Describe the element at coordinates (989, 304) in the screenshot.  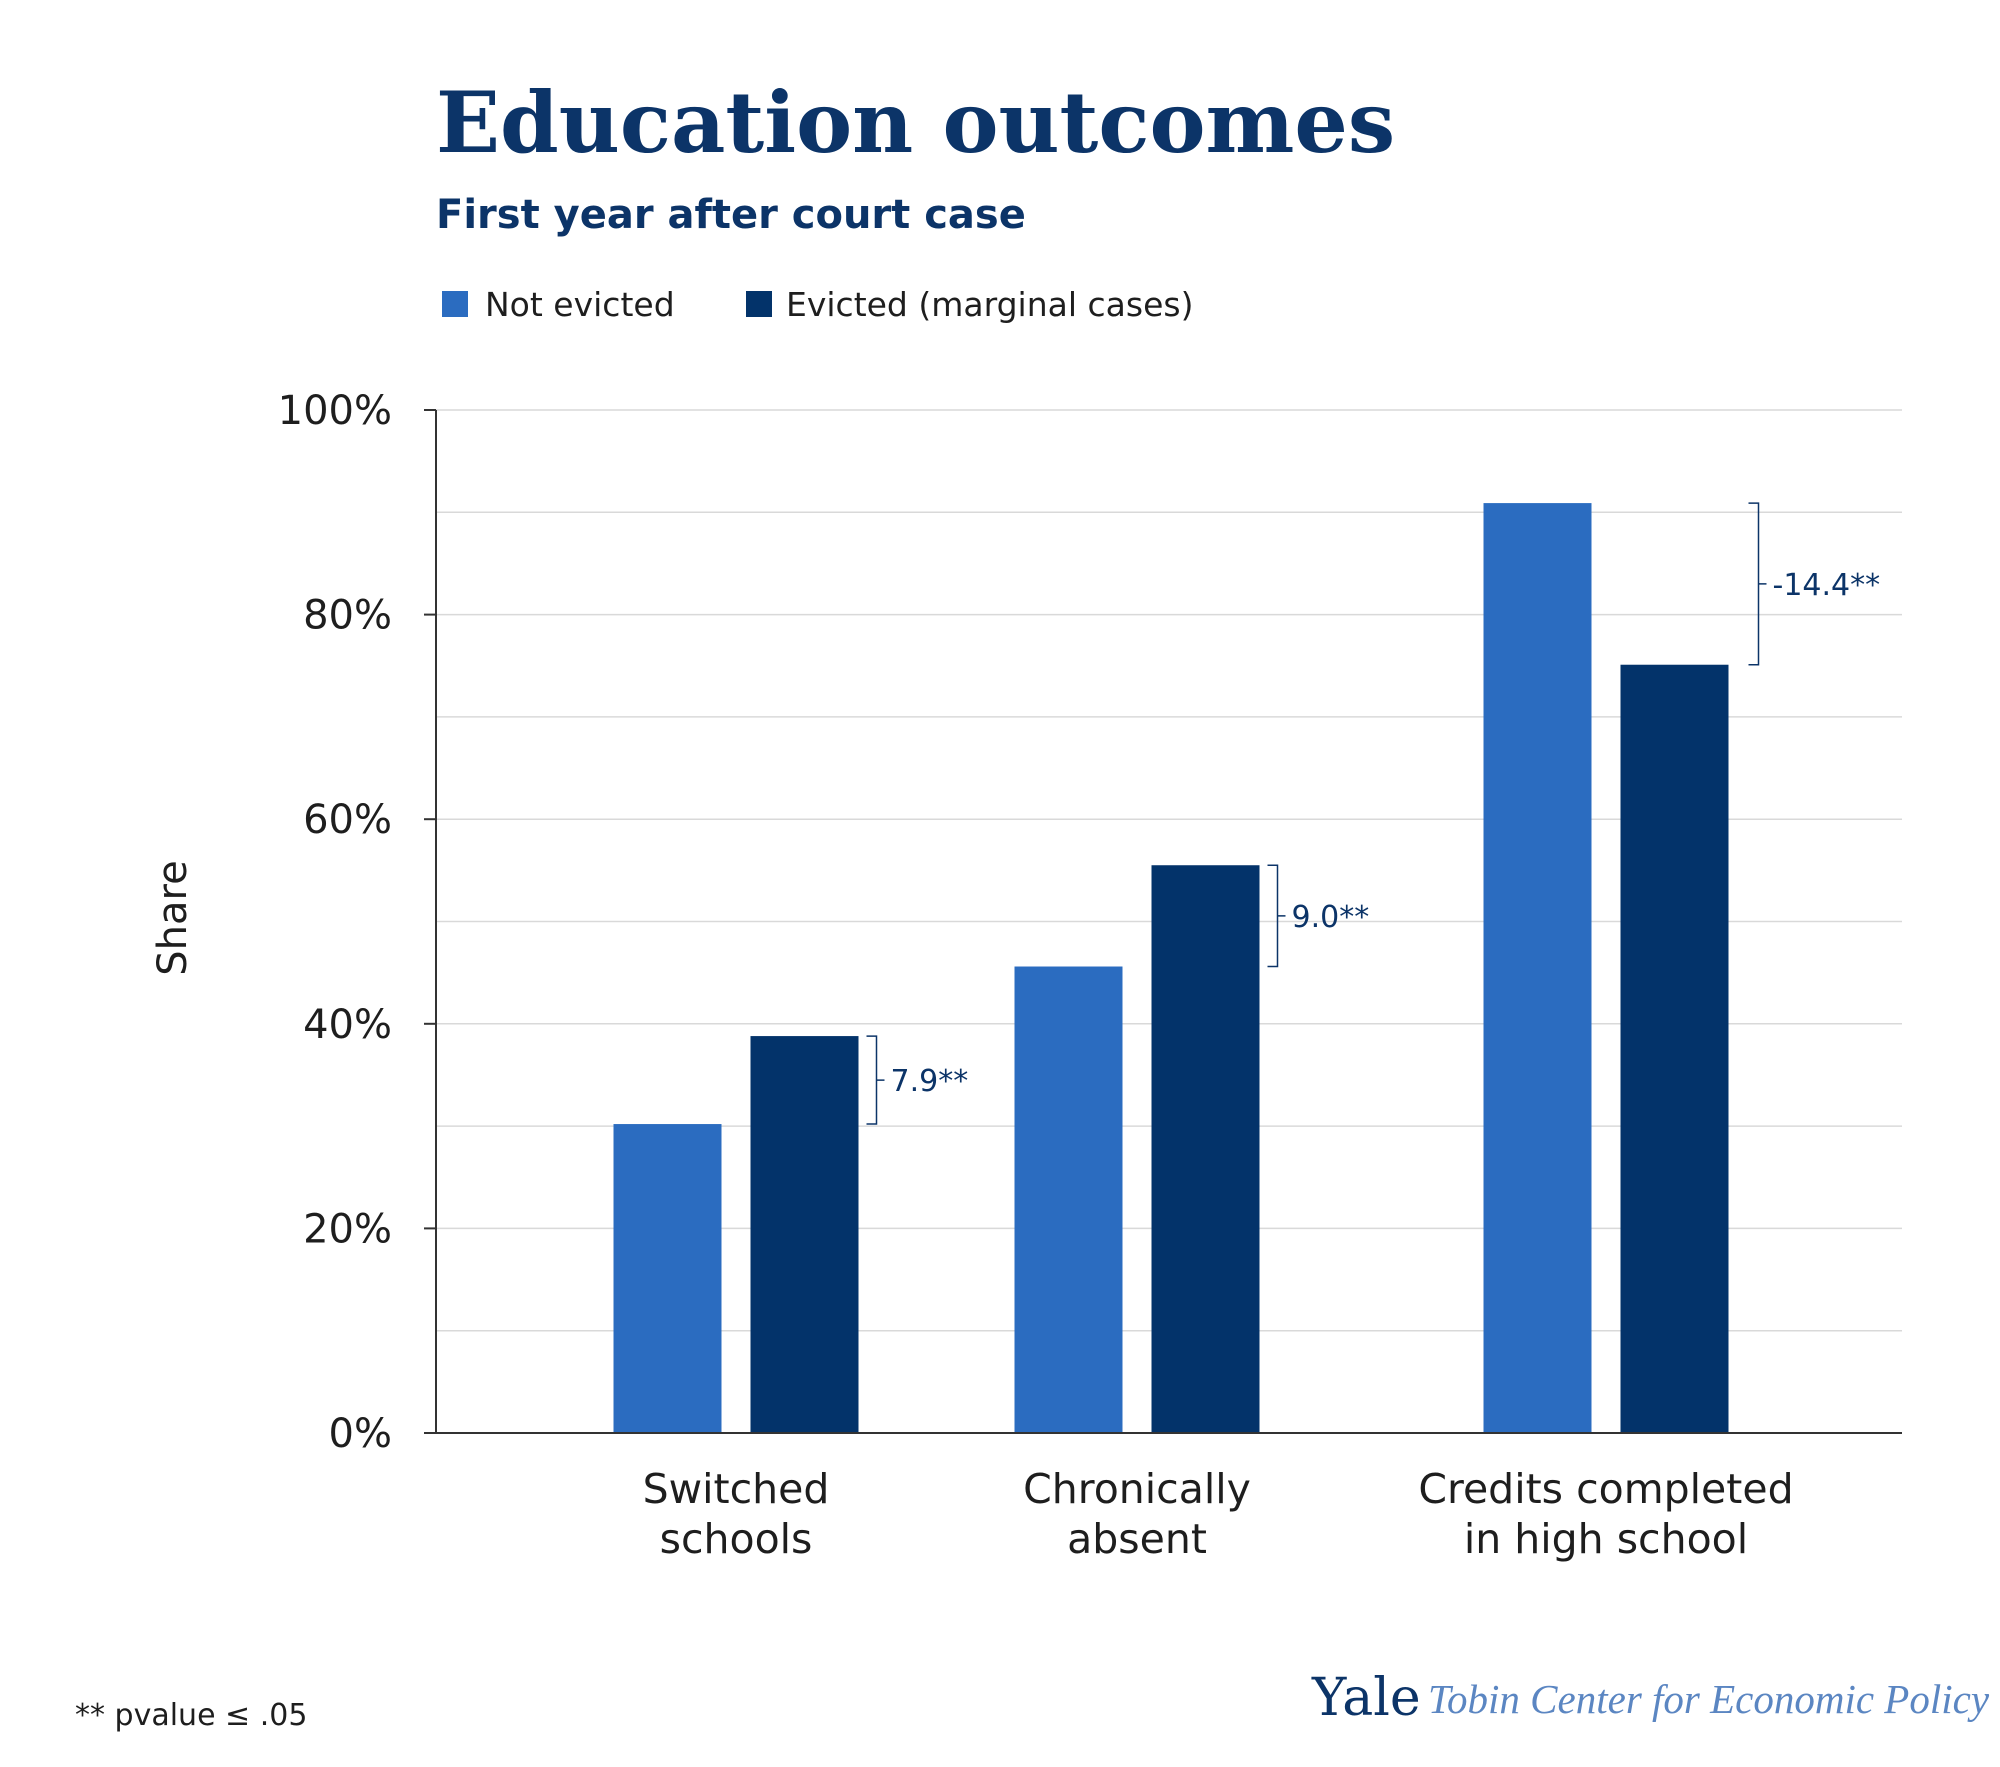
I see `legend-label-evicted: Evicted (marginal cases)` at that location.